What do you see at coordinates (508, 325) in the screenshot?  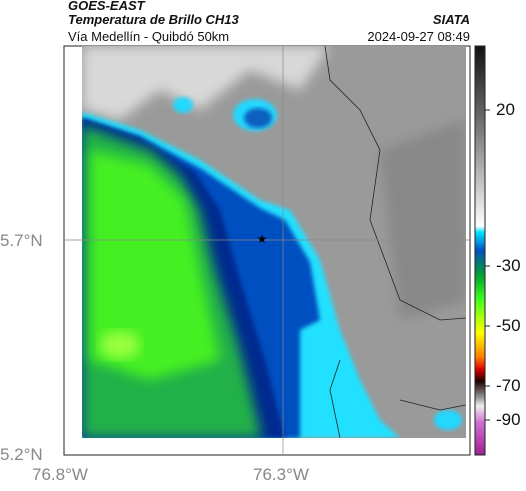 I see `colorbar-label: -50` at bounding box center [508, 325].